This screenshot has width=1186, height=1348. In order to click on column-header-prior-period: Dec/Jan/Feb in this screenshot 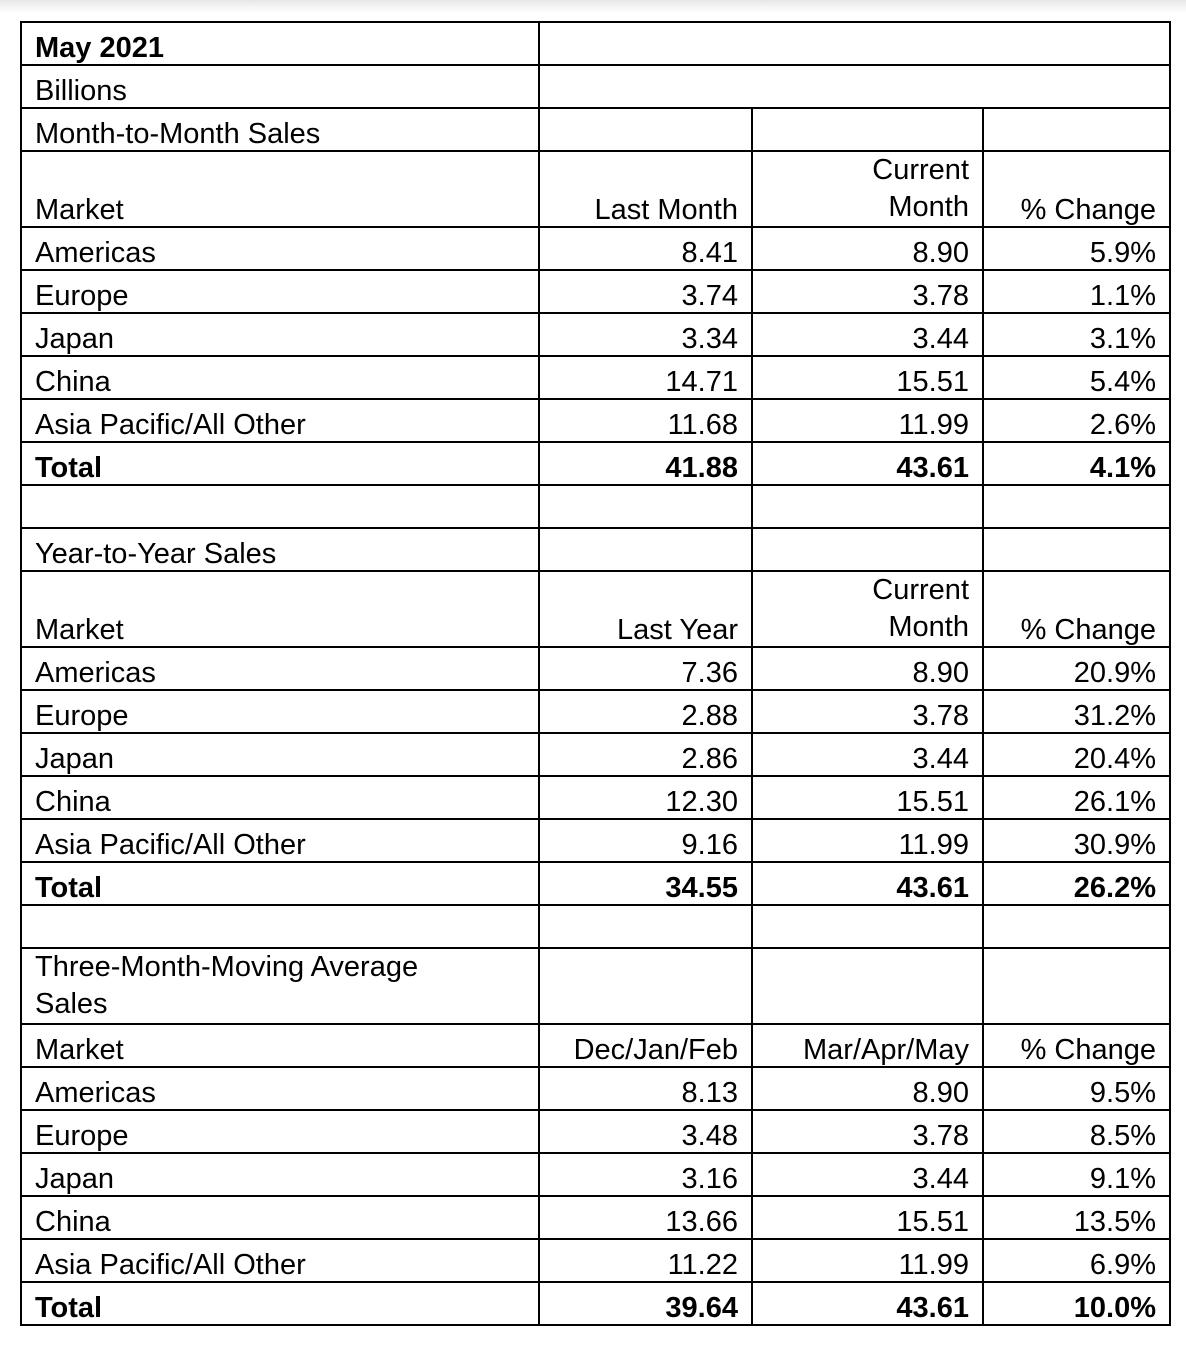, I will do `click(645, 1045)`.